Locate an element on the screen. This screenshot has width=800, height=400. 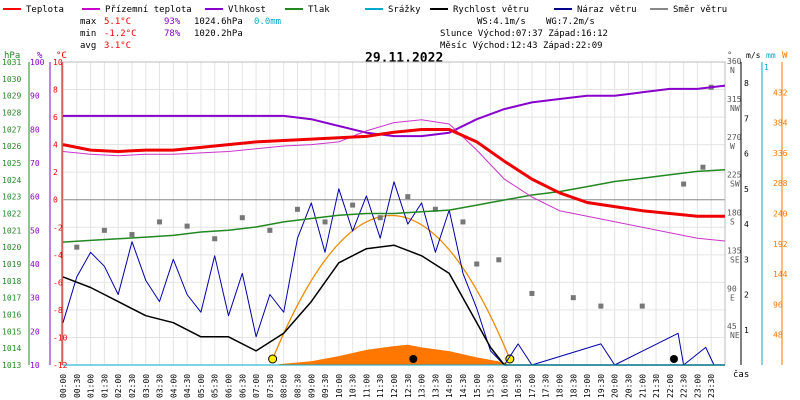
time-tick: 05:00 is located at coordinates (201, 386).